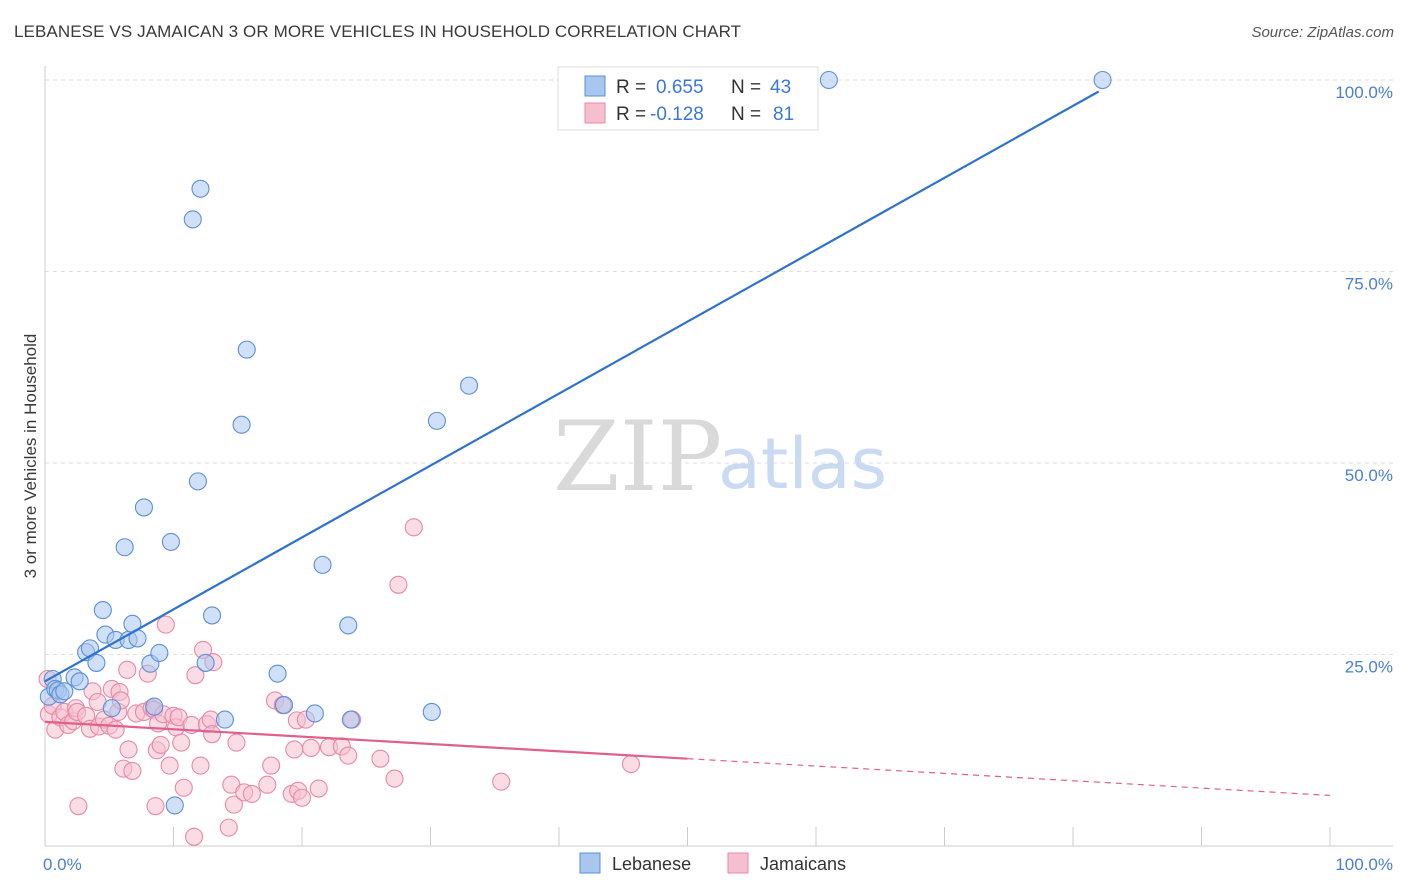 The height and width of the screenshot is (892, 1406). What do you see at coordinates (637, 457) in the screenshot?
I see `watermark-zip: ZIP` at bounding box center [637, 457].